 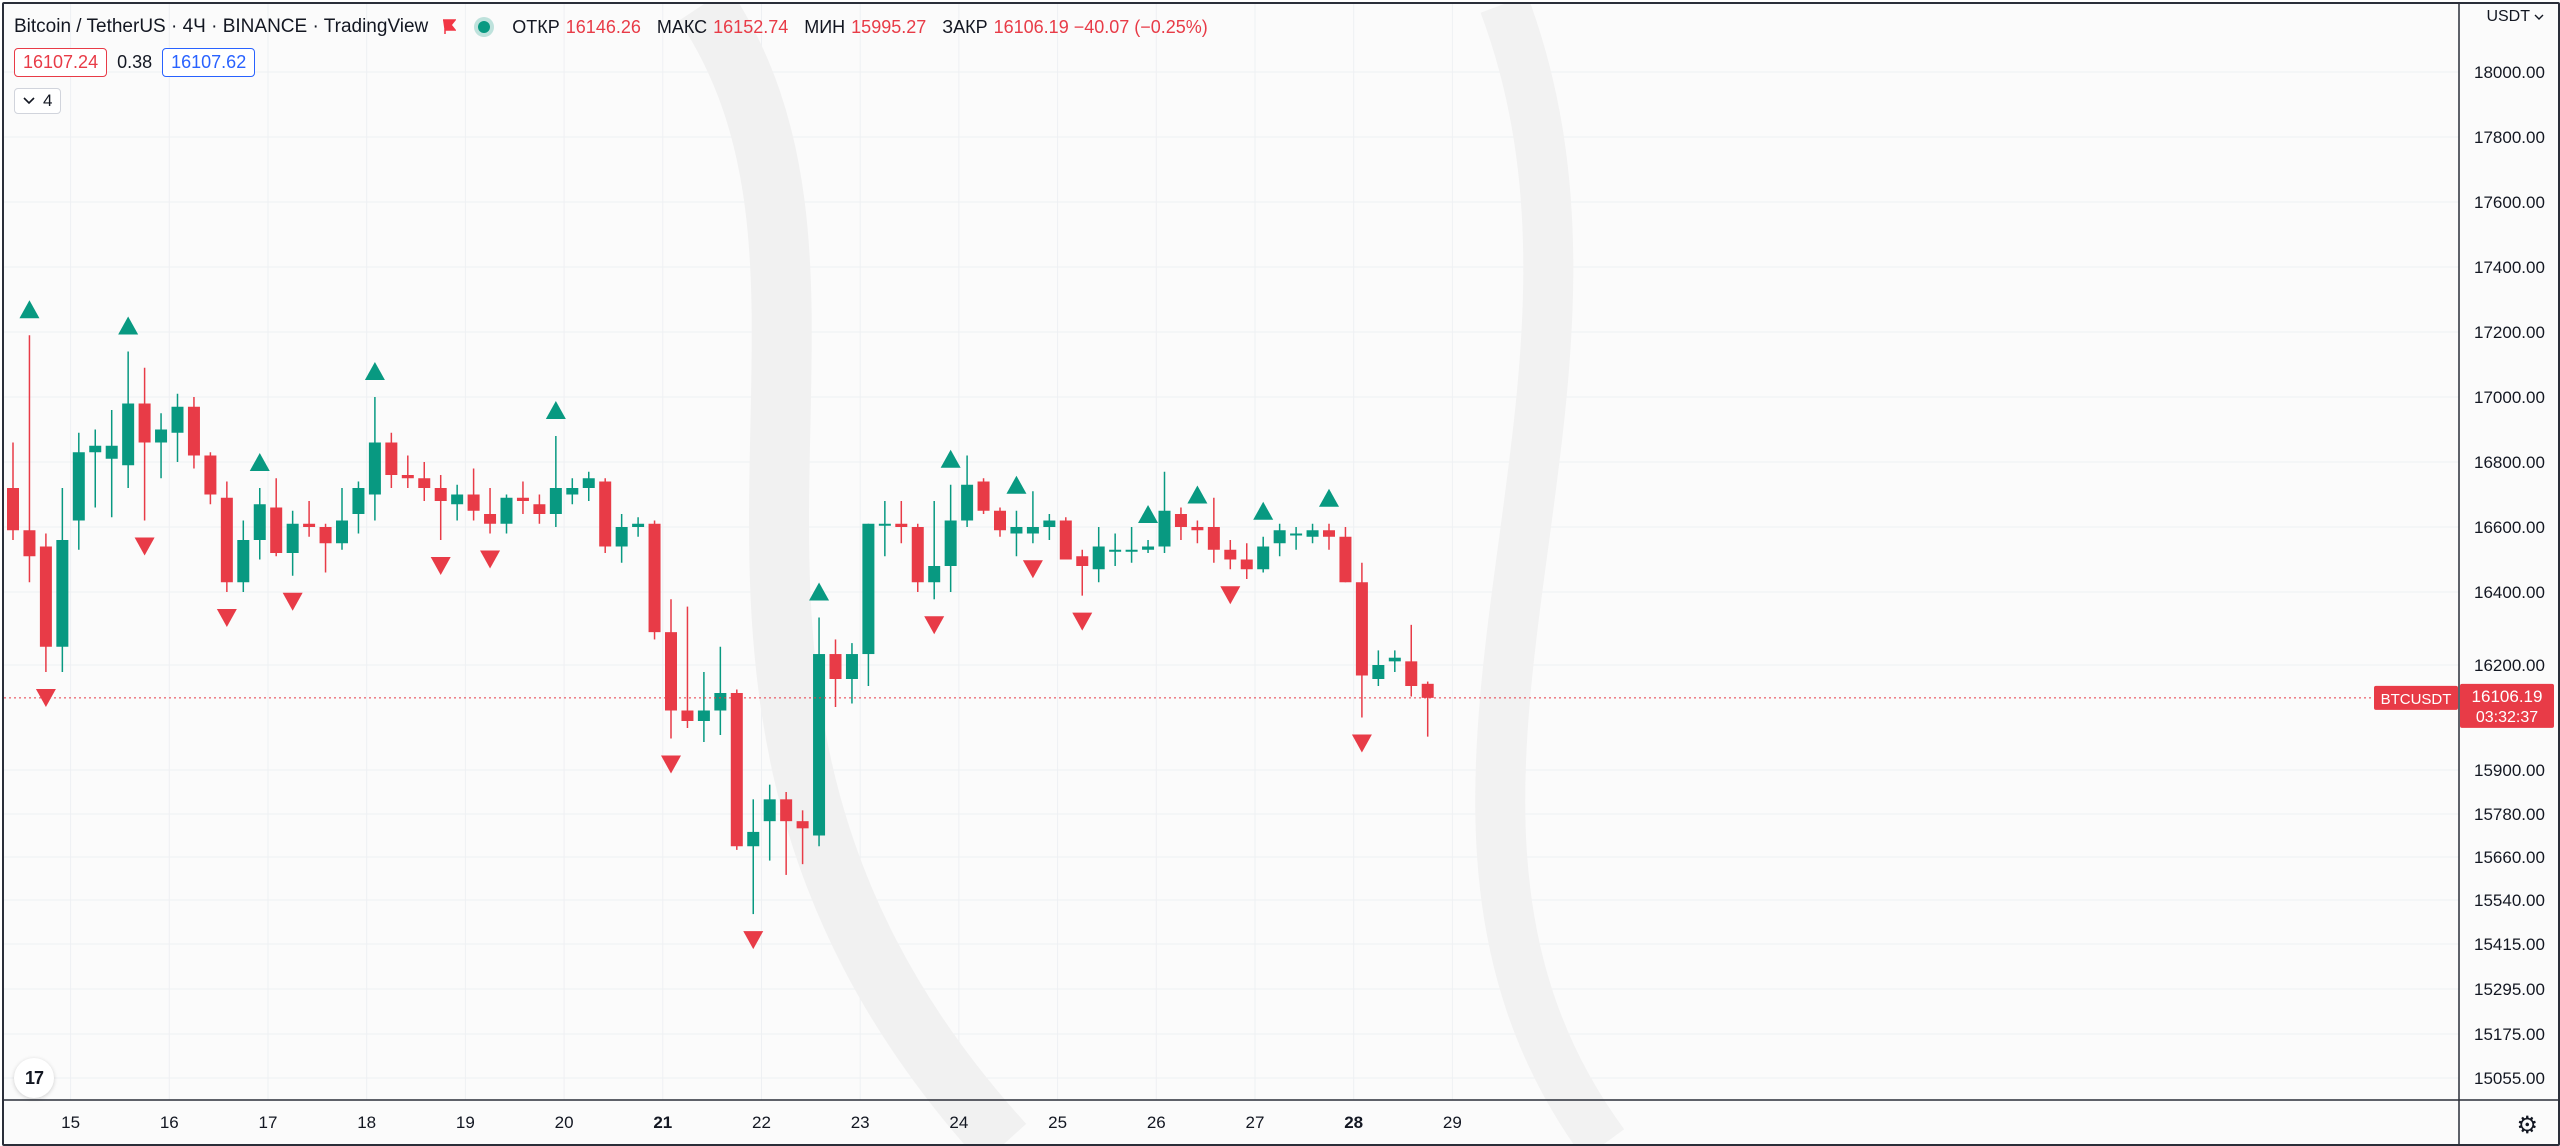 What do you see at coordinates (38, 101) in the screenshot?
I see `indicators-collapse-button: 4` at bounding box center [38, 101].